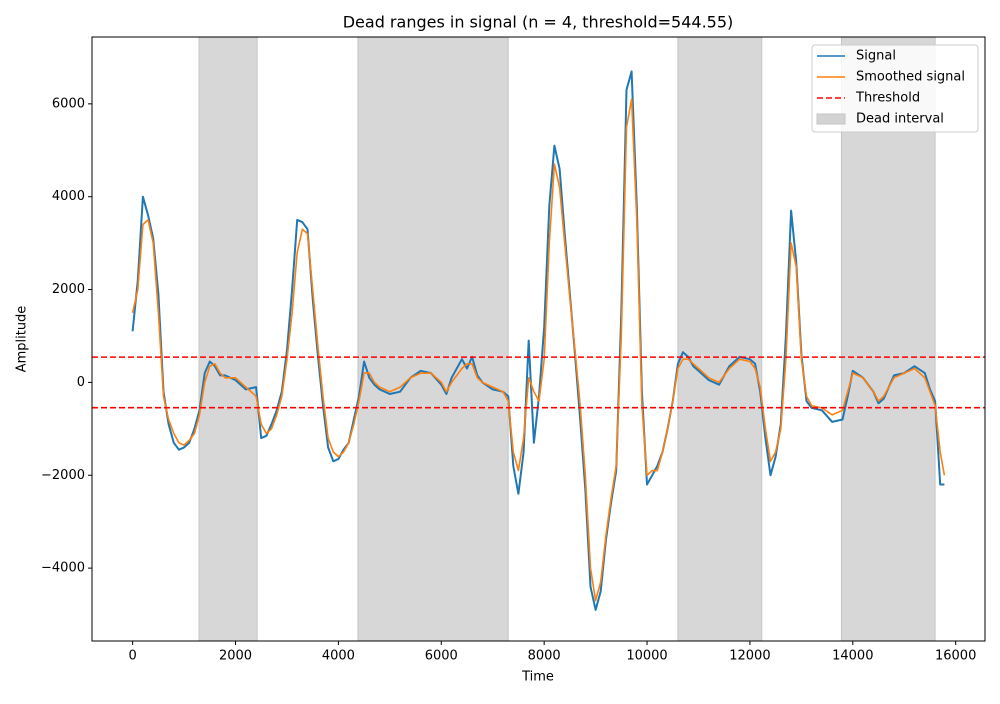  What do you see at coordinates (63, 475) in the screenshot?
I see `y-tick-label: −2000` at bounding box center [63, 475].